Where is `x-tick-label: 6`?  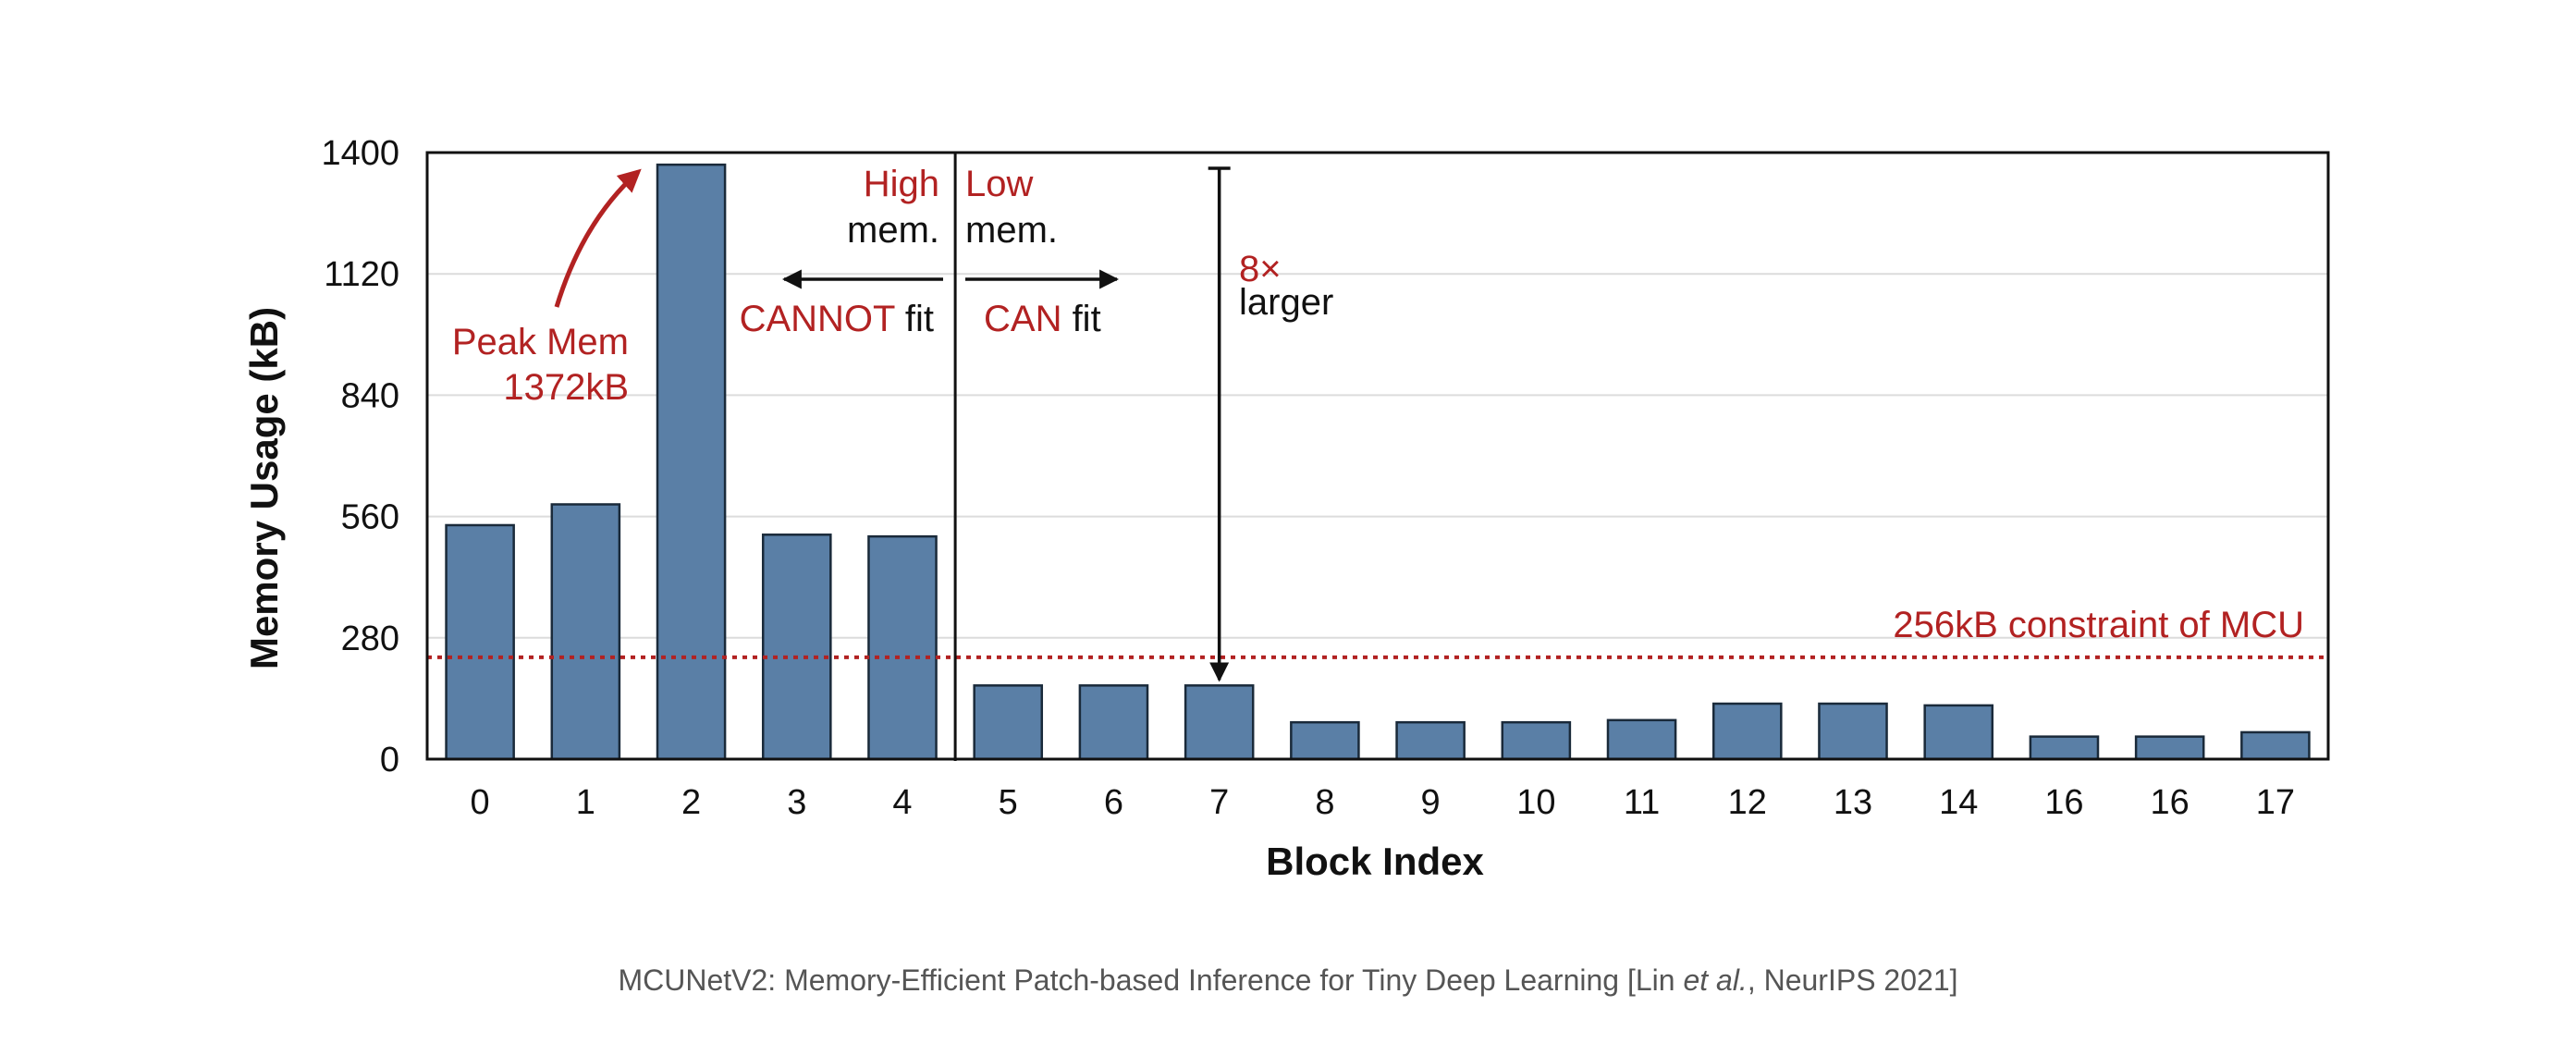
x-tick-label: 6 is located at coordinates (1113, 802).